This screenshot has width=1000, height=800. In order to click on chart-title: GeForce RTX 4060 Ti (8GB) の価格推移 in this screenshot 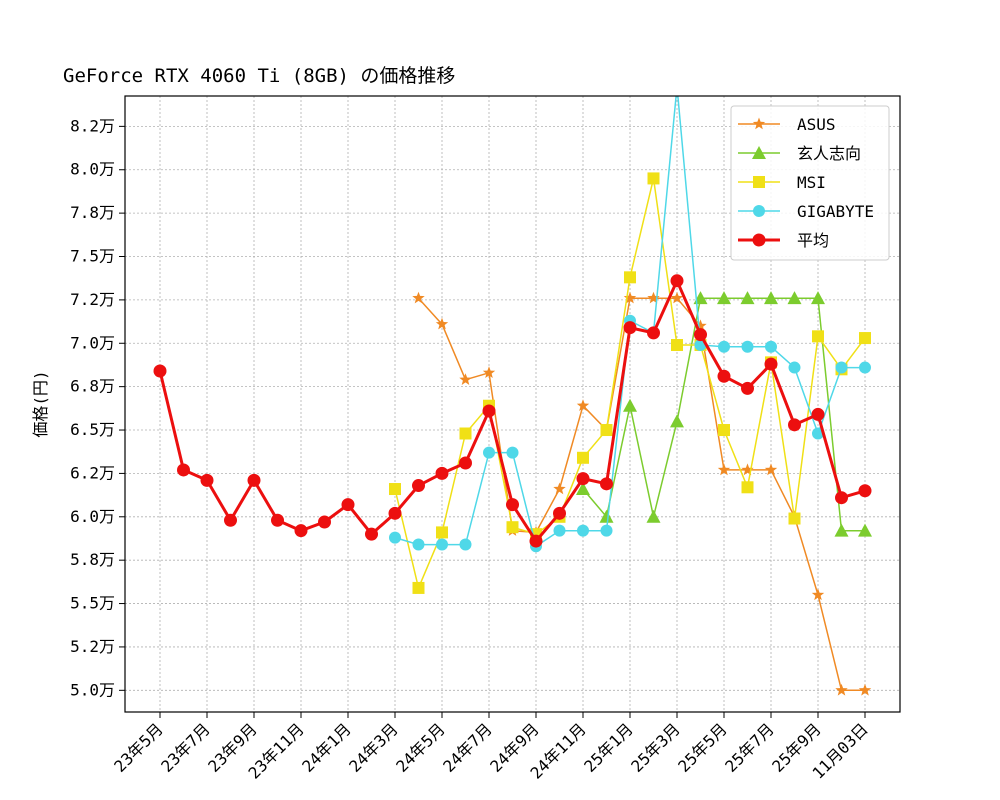, I will do `click(259, 76)`.